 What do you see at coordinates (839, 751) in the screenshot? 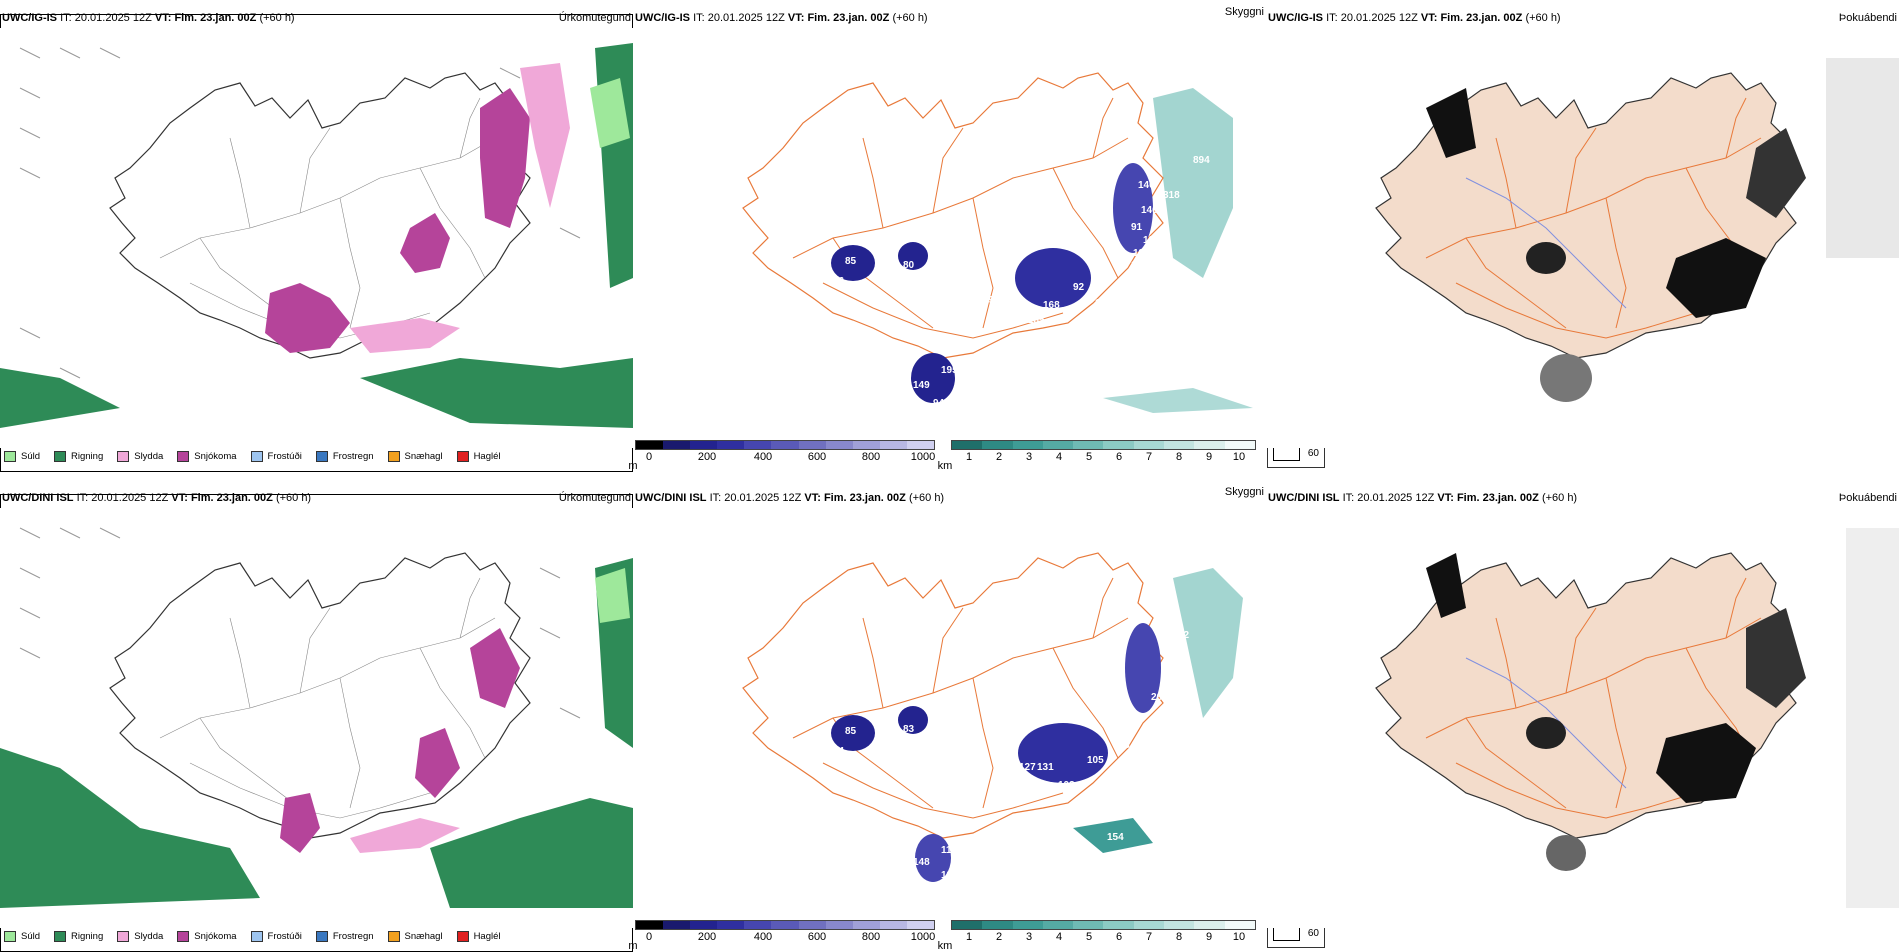
I see `vis-label: 84` at bounding box center [839, 751].